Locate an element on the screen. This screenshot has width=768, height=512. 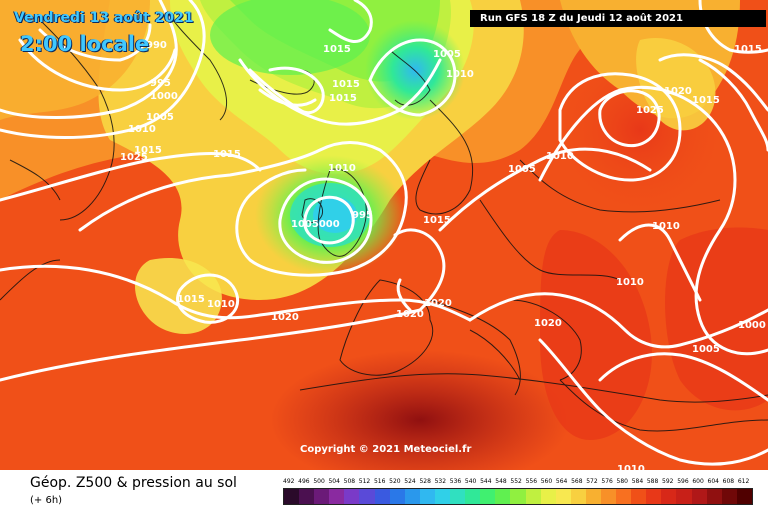
forecast-offset: (+ 6h) is located at coordinates (46, 500).